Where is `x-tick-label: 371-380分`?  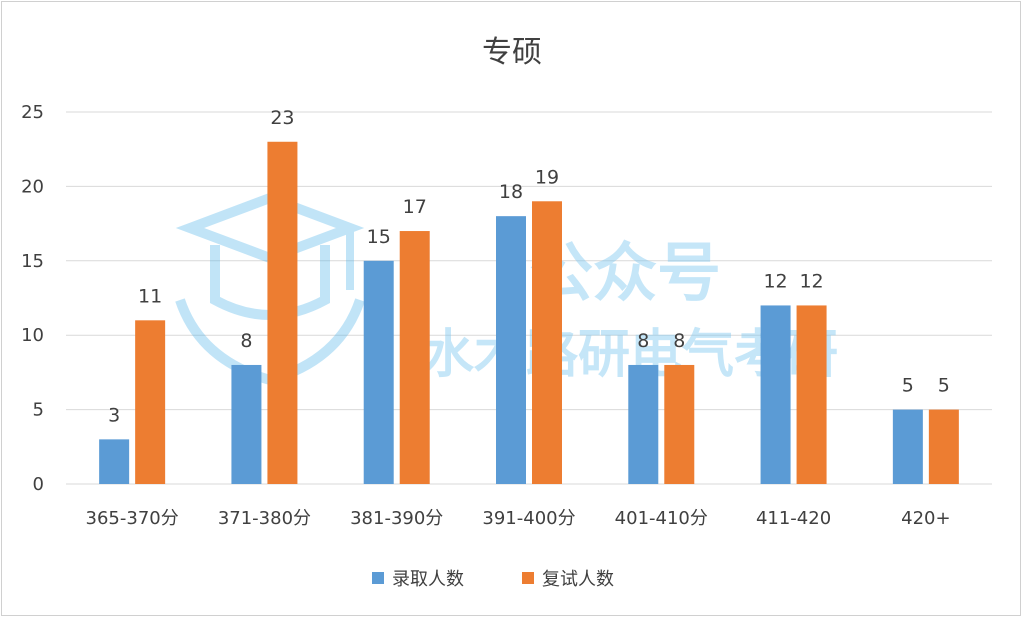 x-tick-label: 371-380分 is located at coordinates (264, 518).